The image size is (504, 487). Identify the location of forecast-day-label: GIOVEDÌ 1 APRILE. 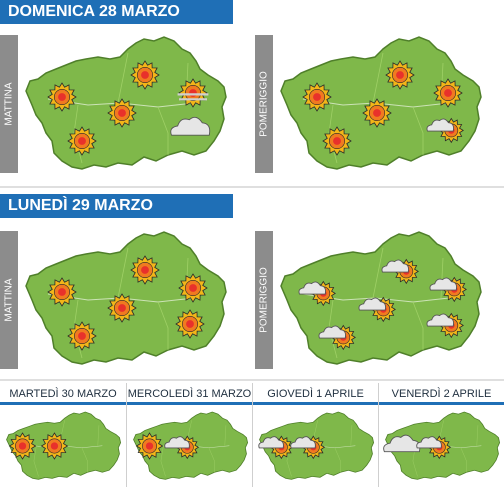
(315, 394).